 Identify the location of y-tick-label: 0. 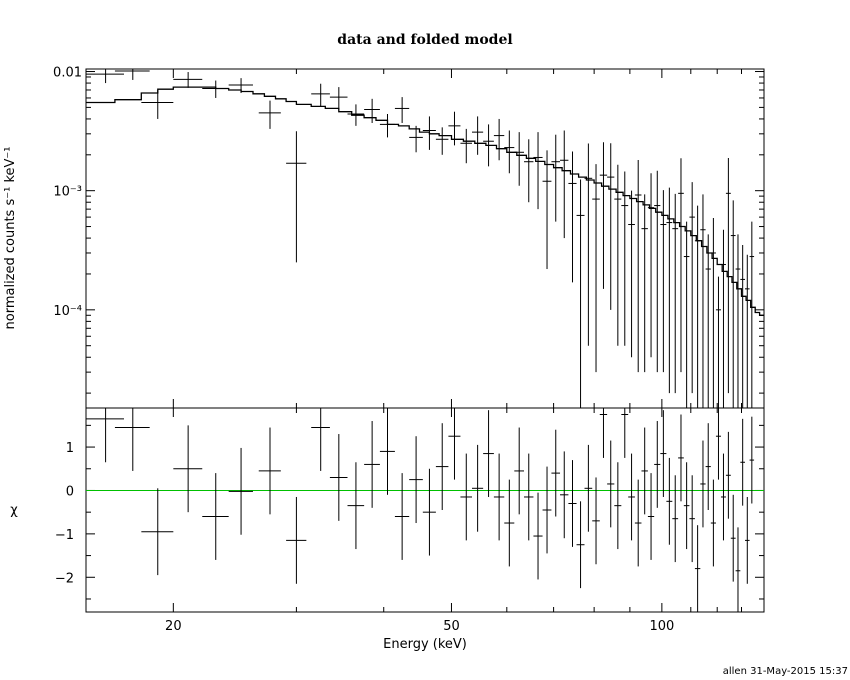
(70, 491).